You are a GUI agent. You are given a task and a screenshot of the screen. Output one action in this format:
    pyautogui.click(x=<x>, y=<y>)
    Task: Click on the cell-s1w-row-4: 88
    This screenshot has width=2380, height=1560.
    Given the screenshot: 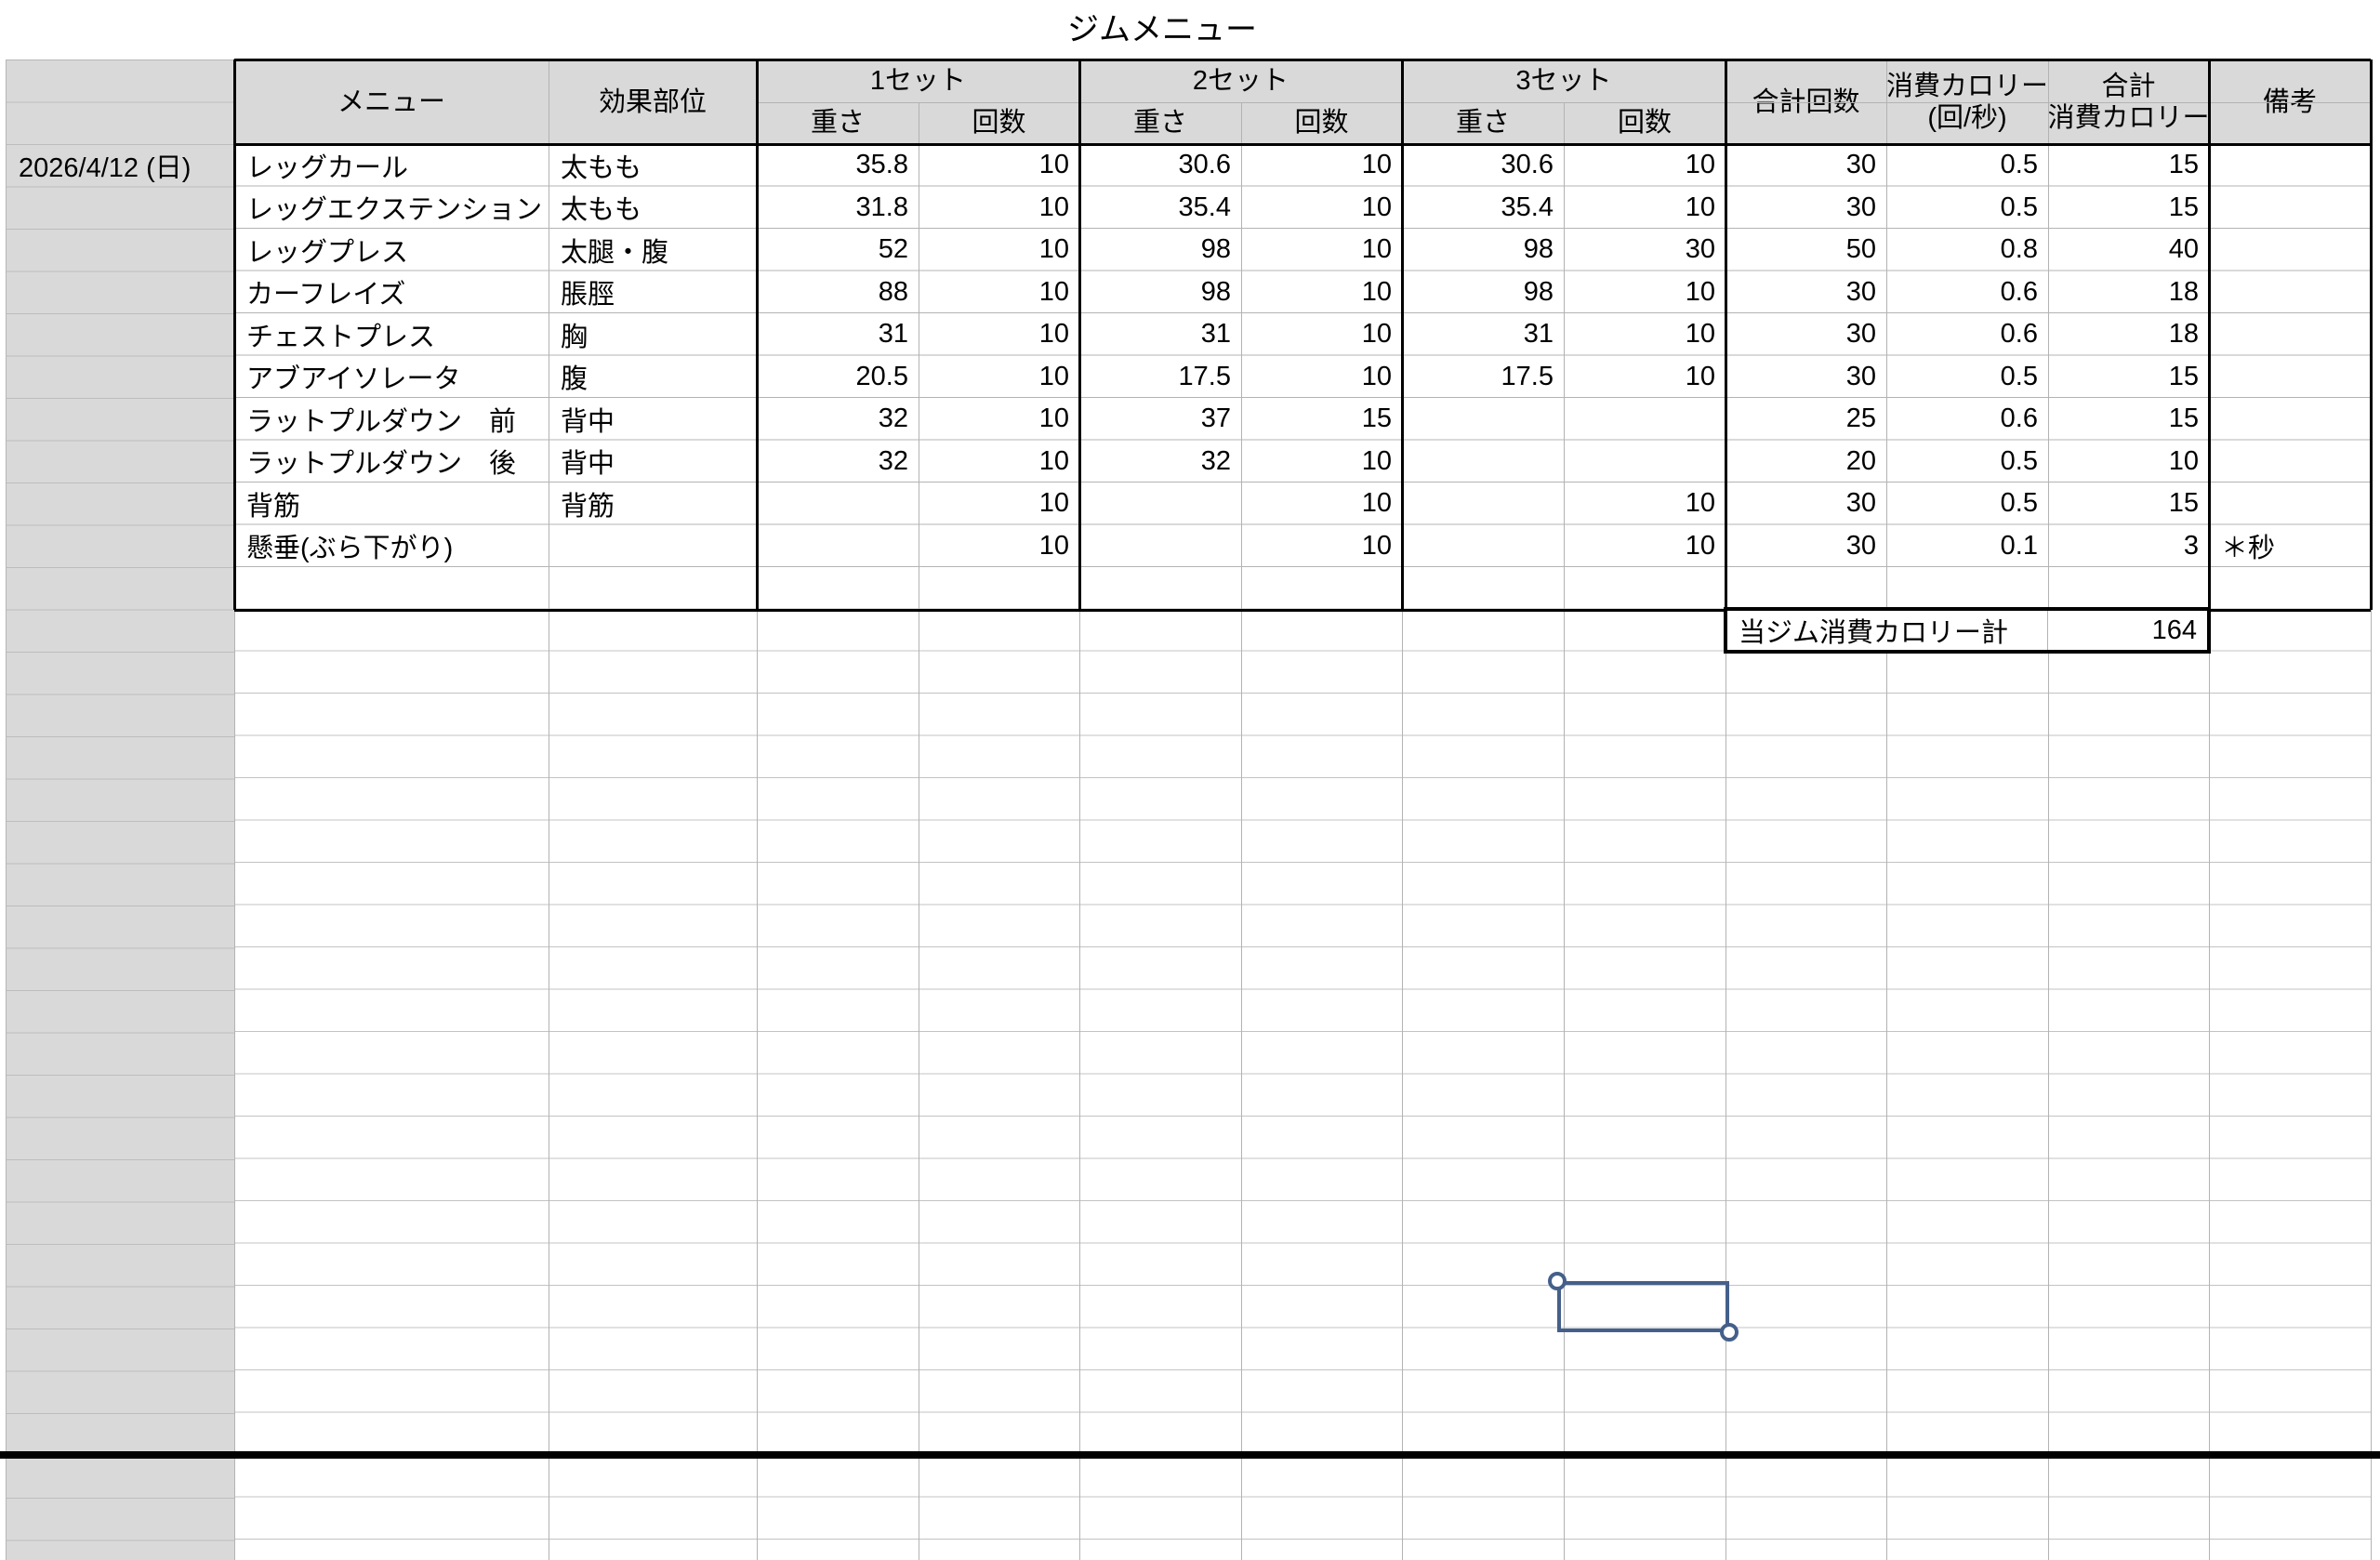 What is the action you would take?
    pyautogui.click(x=893, y=291)
    